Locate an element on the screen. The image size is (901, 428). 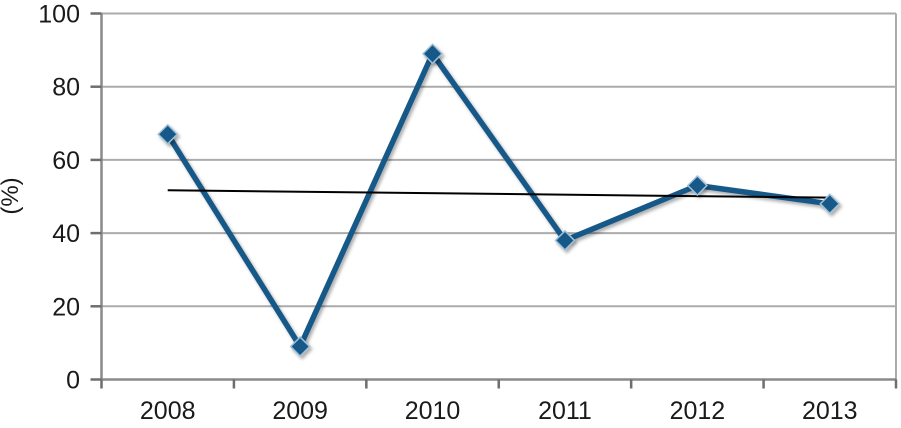
trend-line is located at coordinates (498, 194).